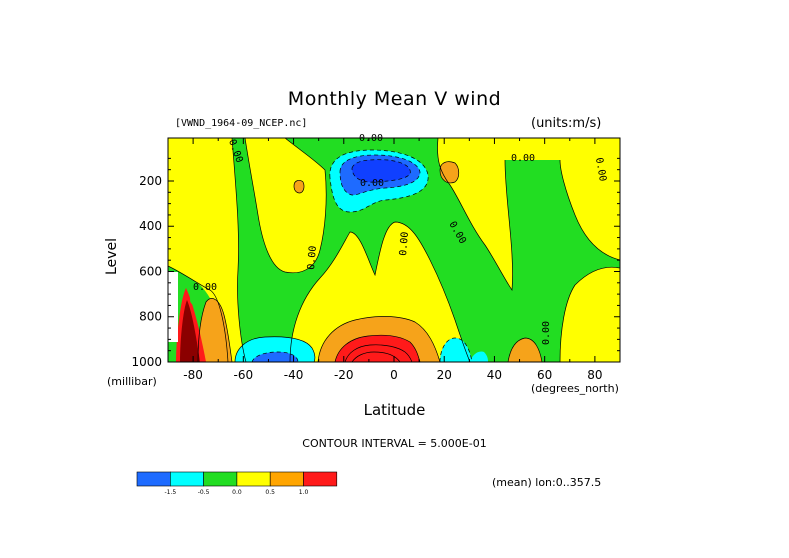 The width and height of the screenshot is (789, 558). Describe the element at coordinates (150, 226) in the screenshot. I see `y-tick-label: 400` at that location.